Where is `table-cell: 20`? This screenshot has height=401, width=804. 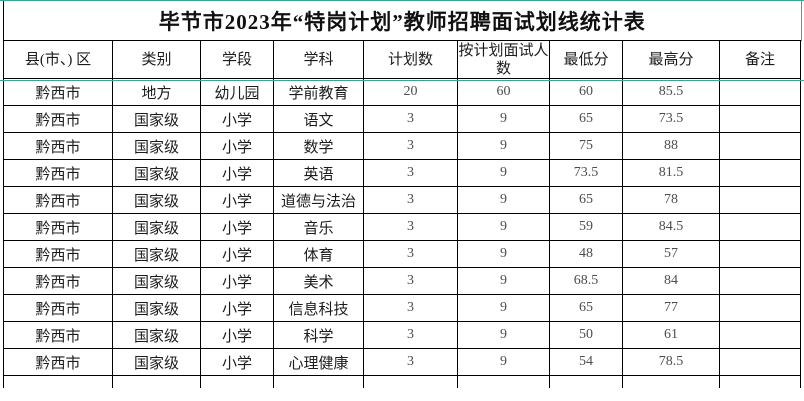 table-cell: 20 is located at coordinates (410, 92).